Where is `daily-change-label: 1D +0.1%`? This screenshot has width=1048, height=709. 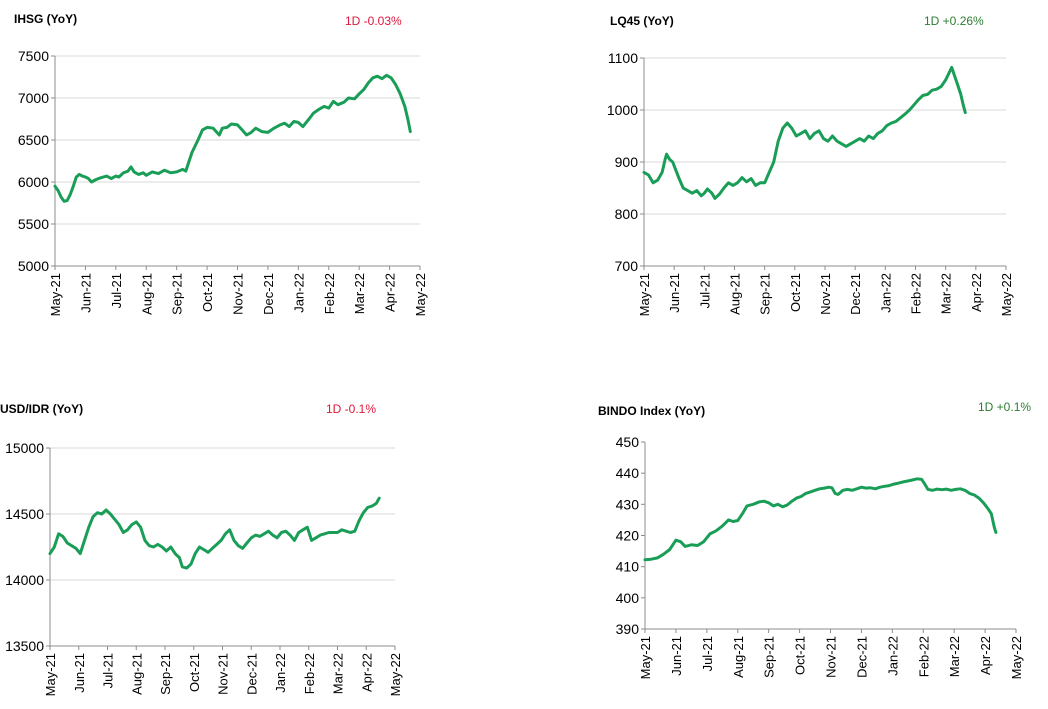
daily-change-label: 1D +0.1% is located at coordinates (1005, 407).